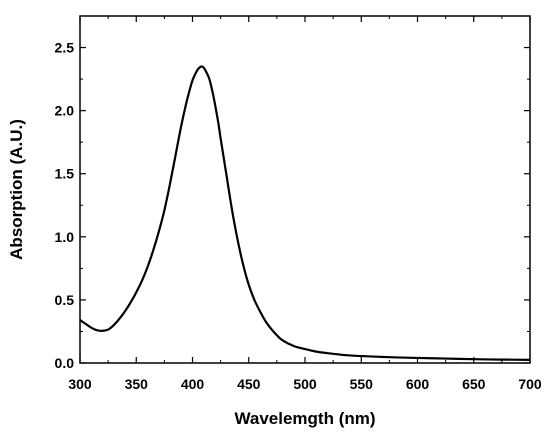 This screenshot has width=550, height=437. I want to click on y-tick-label: 0.0, so click(65, 363).